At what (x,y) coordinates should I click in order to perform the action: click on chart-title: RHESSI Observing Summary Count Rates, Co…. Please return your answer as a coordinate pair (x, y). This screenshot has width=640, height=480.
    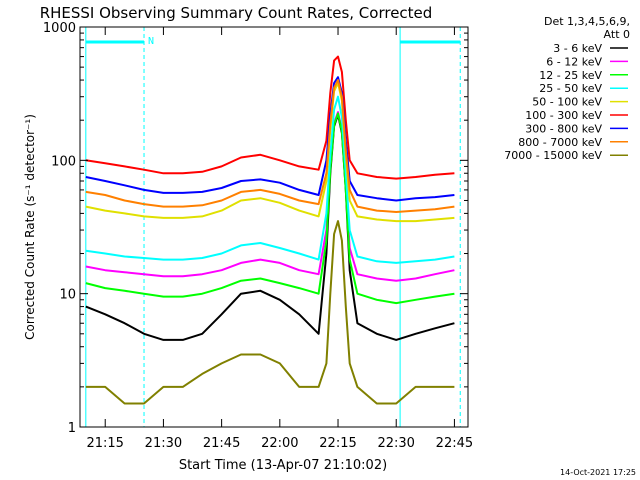
    Looking at the image, I should click on (236, 13).